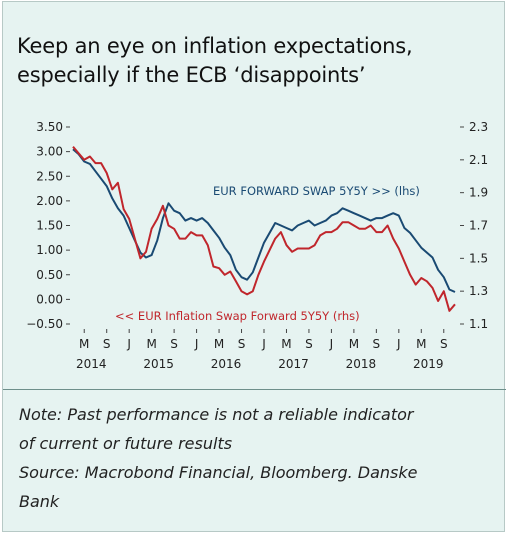 The image size is (509, 536). I want to click on x-axis-year-label: 2016, so click(226, 364).